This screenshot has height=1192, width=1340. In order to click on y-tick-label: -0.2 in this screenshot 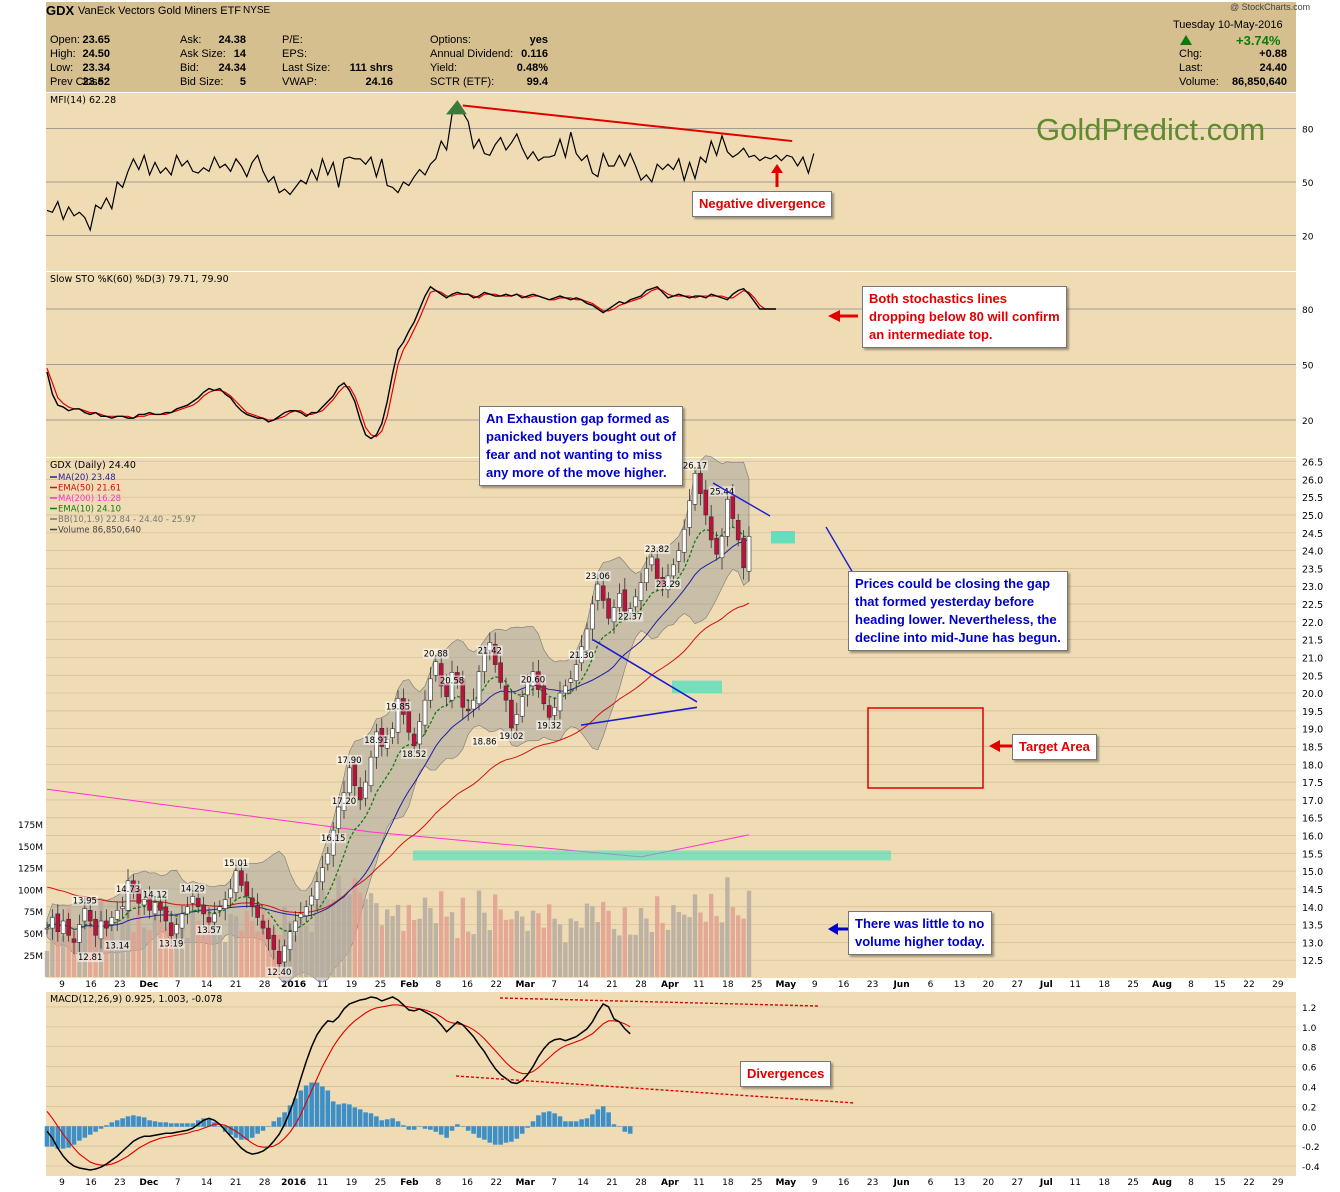, I will do `click(1311, 1148)`.